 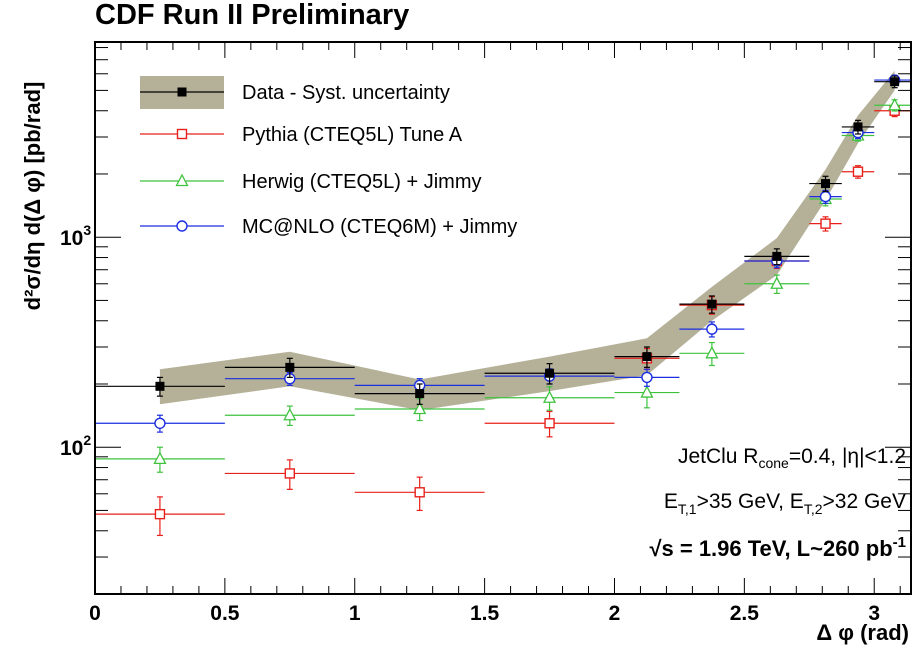 What do you see at coordinates (847, 456) in the screenshot?
I see `annotation-cone-b: =0.4, |η|<1.2` at bounding box center [847, 456].